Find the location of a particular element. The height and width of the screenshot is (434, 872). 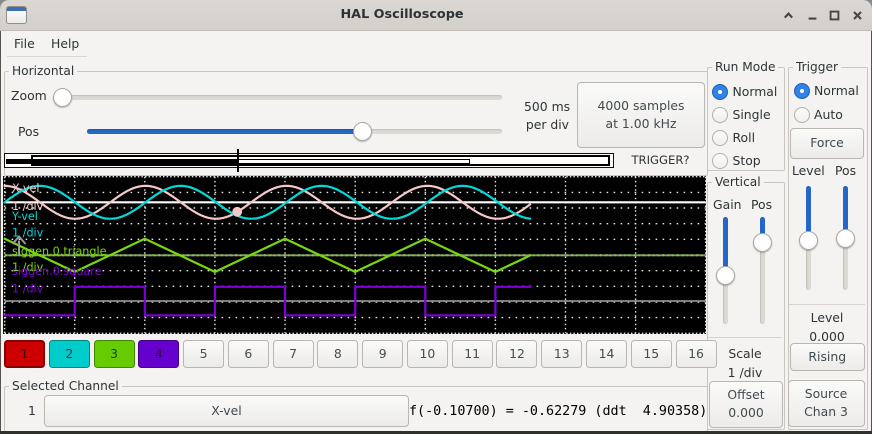

run-mode-radio-single is located at coordinates (720, 114).